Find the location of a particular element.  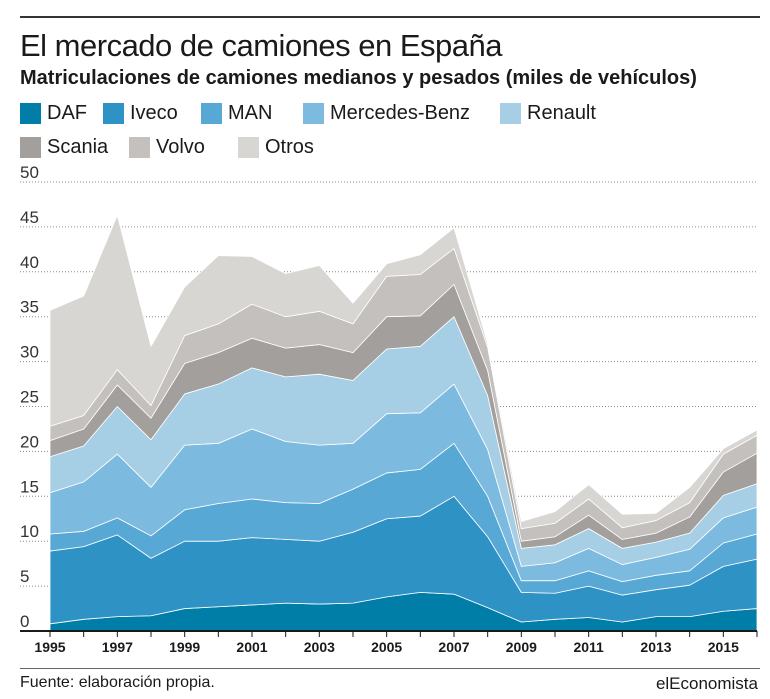

legend-item-iveco: Iveco is located at coordinates (140, 113).